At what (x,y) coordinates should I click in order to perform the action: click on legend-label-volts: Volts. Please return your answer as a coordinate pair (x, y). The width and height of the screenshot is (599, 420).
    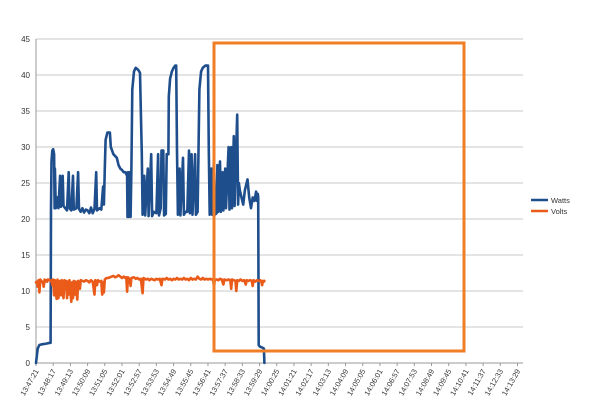
    Looking at the image, I should click on (559, 211).